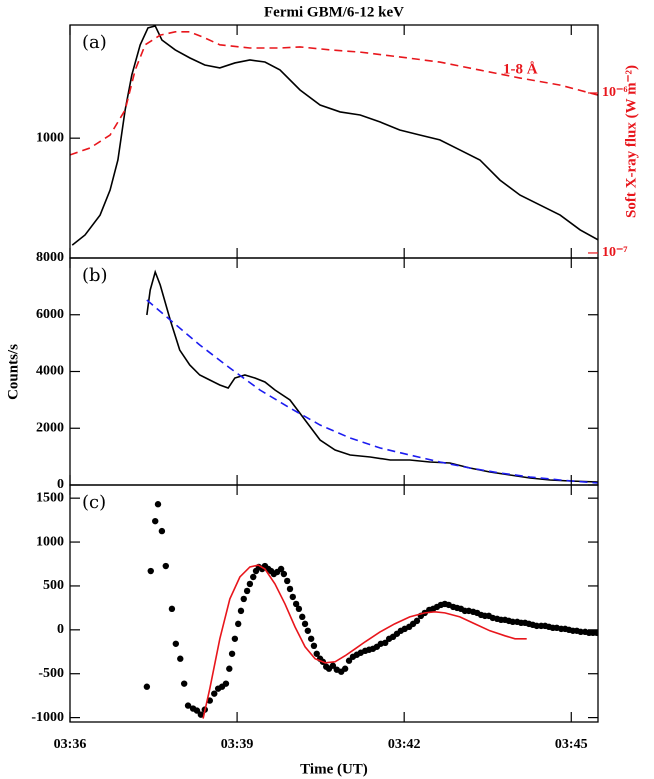 The height and width of the screenshot is (779, 654). What do you see at coordinates (334, 769) in the screenshot?
I see `x-axis-label: Time (UT)` at bounding box center [334, 769].